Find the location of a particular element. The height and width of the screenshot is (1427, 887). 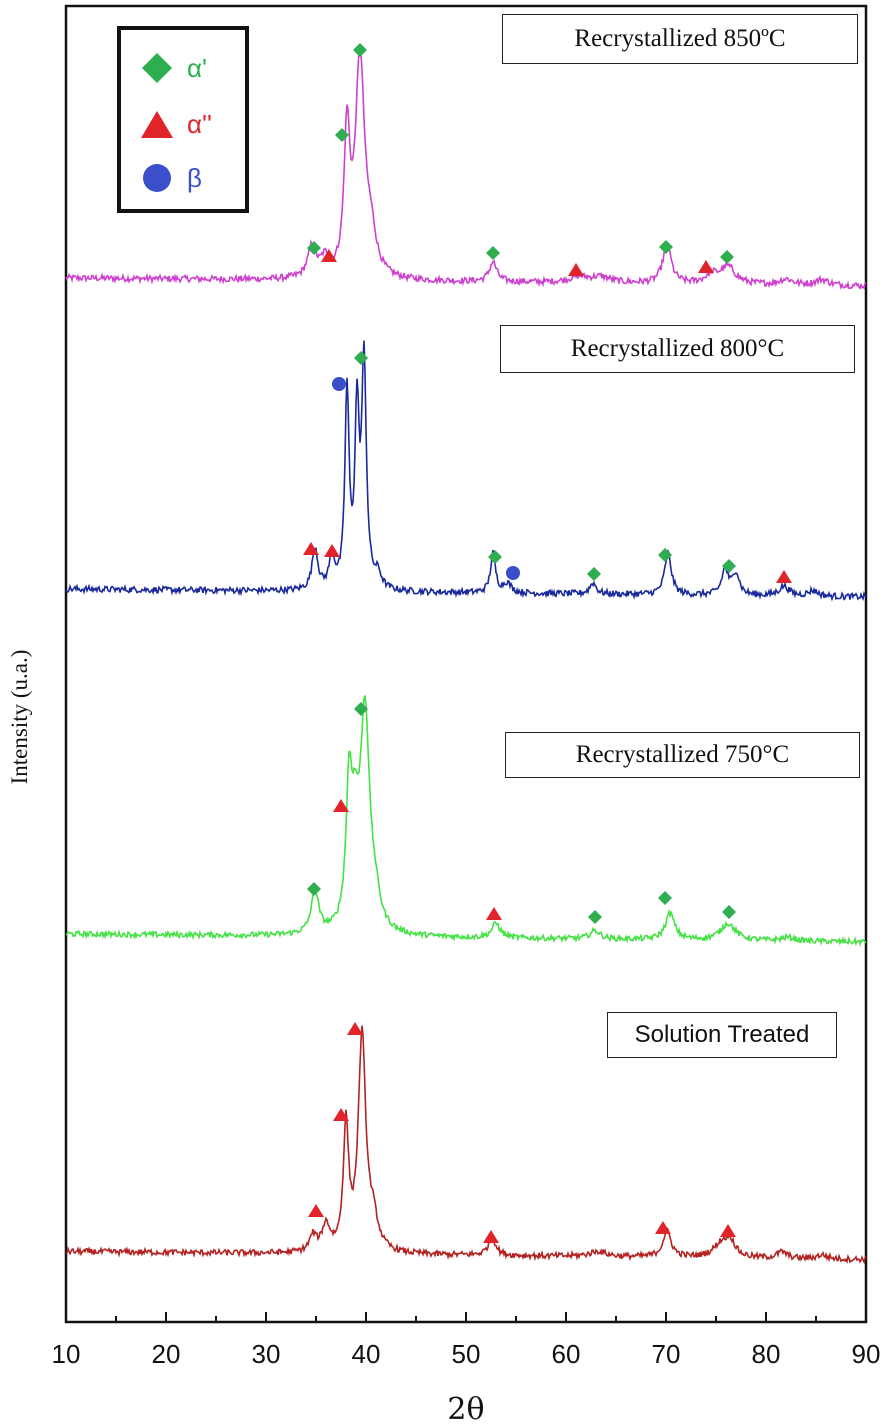

y-axis-label: Intensity (u.a.) is located at coordinates (19, 717).